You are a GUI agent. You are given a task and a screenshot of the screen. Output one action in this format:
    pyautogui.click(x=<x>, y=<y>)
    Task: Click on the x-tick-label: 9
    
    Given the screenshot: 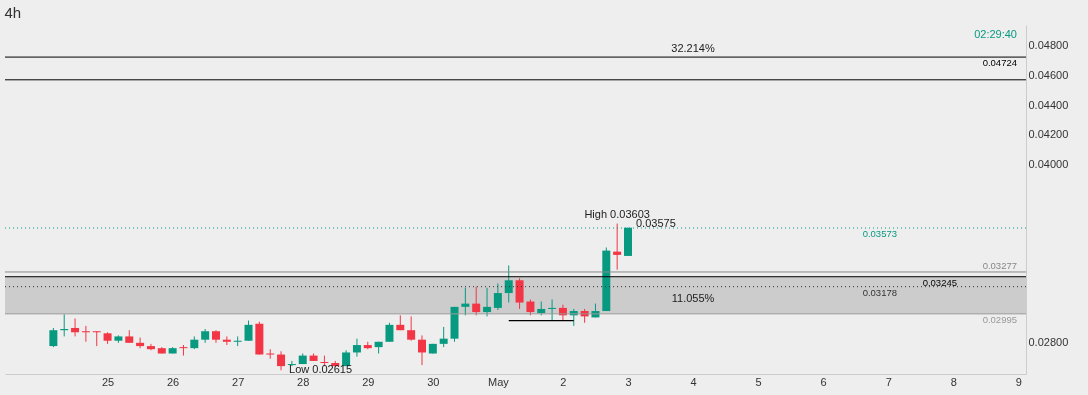 What is the action you would take?
    pyautogui.click(x=1018, y=381)
    